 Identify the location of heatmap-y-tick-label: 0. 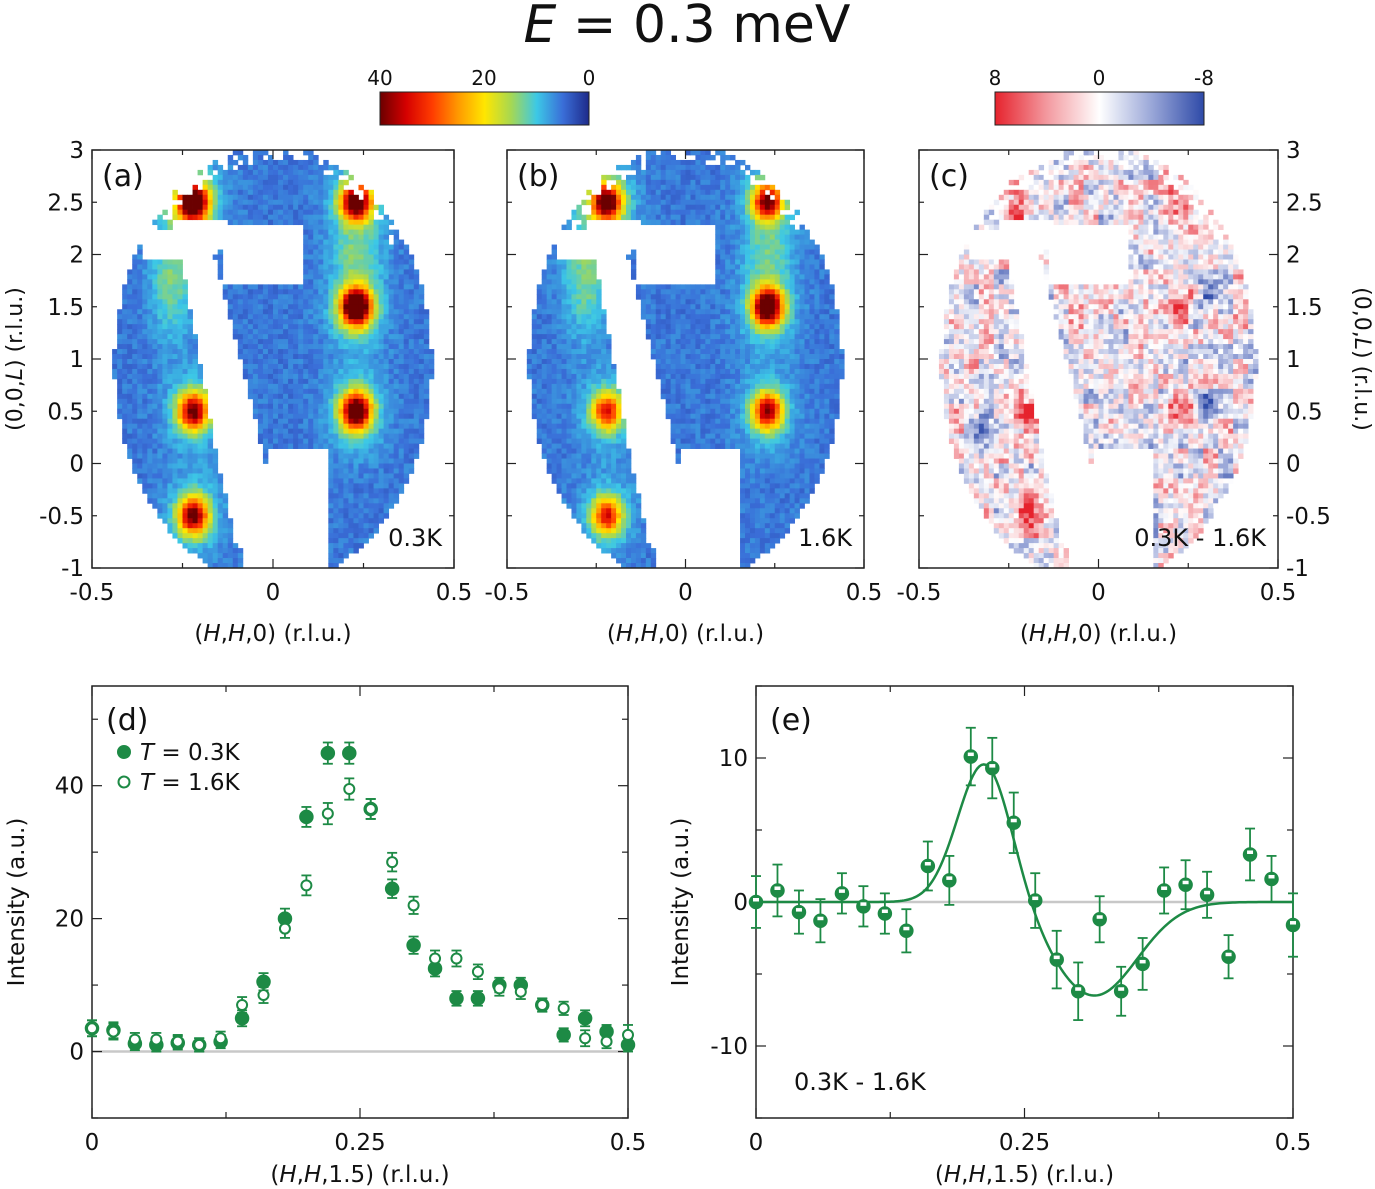
(76, 465).